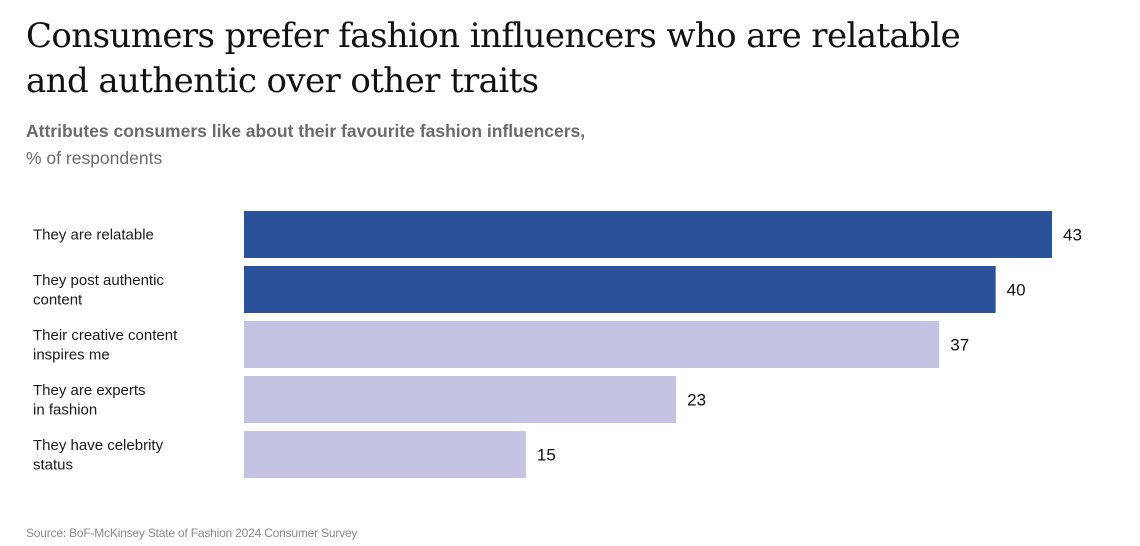  Describe the element at coordinates (959, 345) in the screenshot. I see `bar-value-label: 37` at that location.